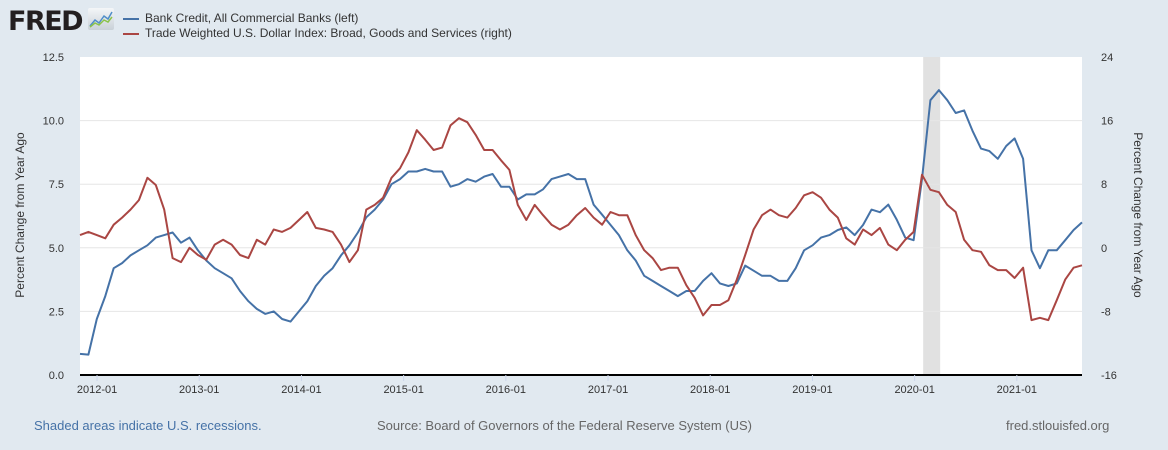 Image resolution: width=1168 pixels, height=450 pixels. Describe the element at coordinates (56, 249) in the screenshot. I see `y-left-tick-label: 5.0` at that location.